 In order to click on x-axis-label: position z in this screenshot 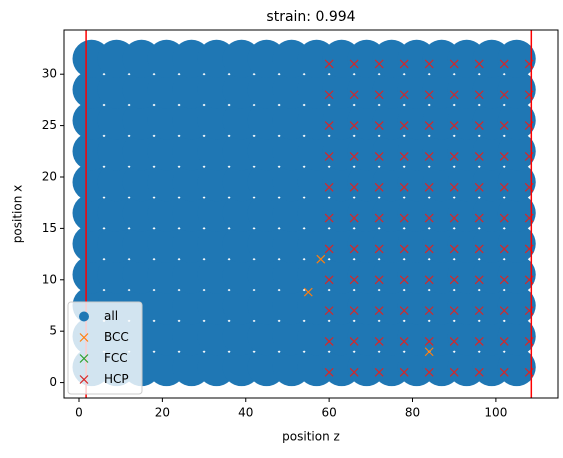, I will do `click(311, 437)`.